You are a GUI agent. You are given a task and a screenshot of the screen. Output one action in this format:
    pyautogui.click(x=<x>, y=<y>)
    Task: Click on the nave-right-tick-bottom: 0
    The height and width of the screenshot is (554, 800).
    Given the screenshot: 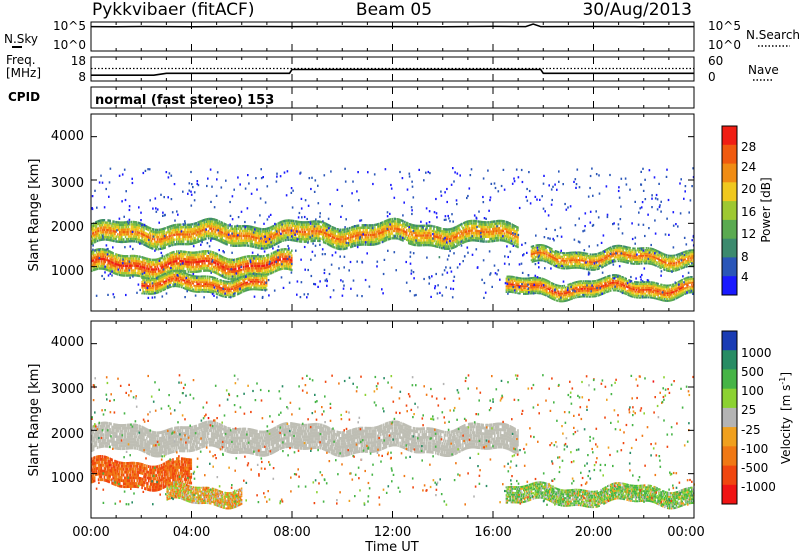 What is the action you would take?
    pyautogui.click(x=712, y=77)
    